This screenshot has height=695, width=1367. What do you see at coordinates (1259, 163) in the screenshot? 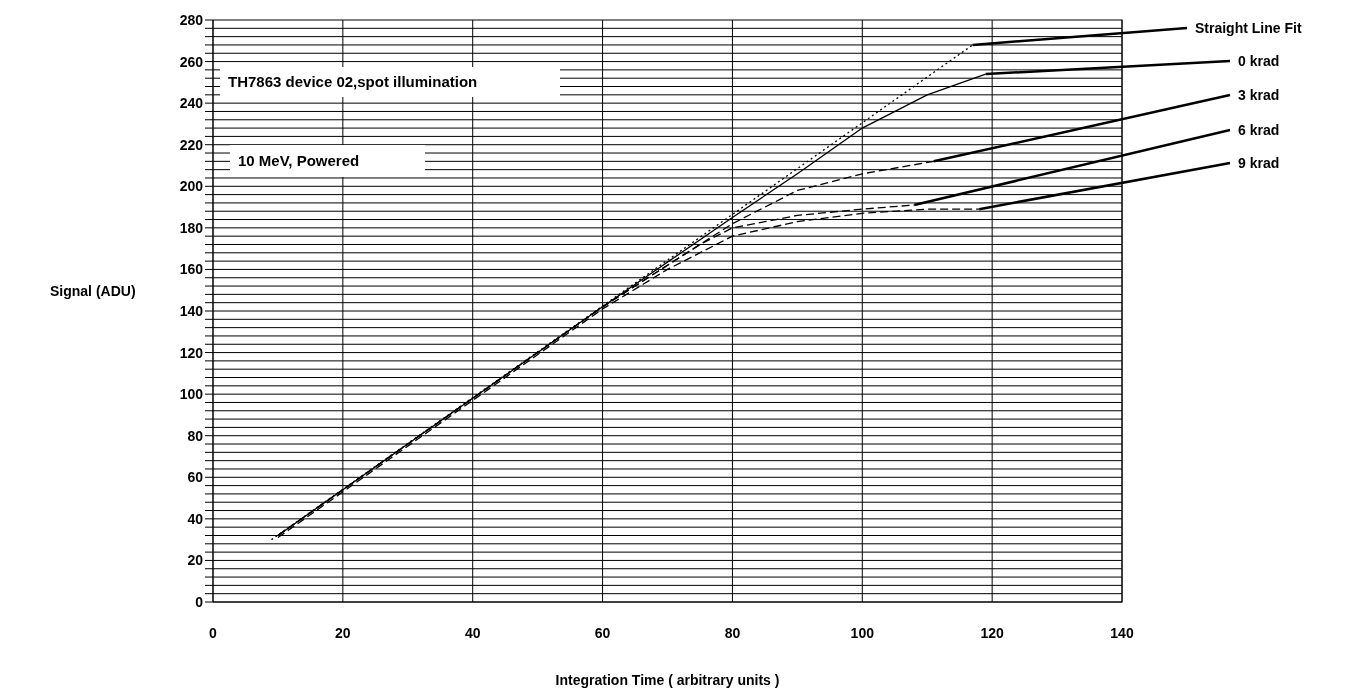
I see `text: 9 krad` at bounding box center [1259, 163].